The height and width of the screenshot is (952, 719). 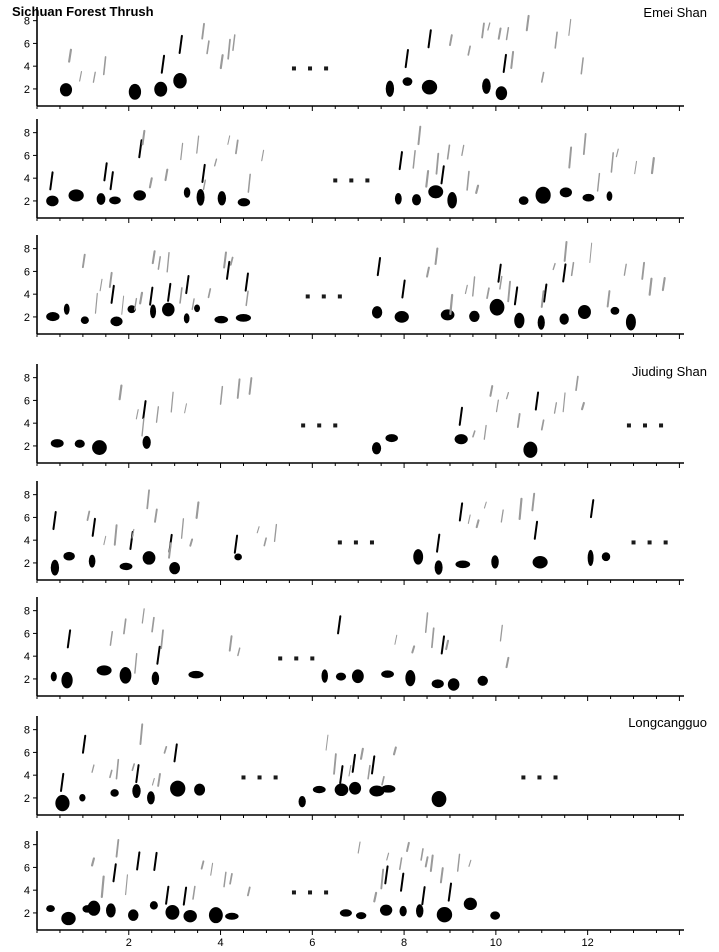 I want to click on y-tick-label: 8, so click(x=27, y=731).